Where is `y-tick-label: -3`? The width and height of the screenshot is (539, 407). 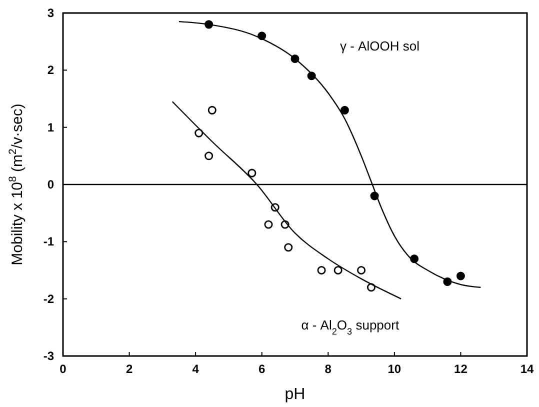 y-tick-label: -3 is located at coordinates (48, 356).